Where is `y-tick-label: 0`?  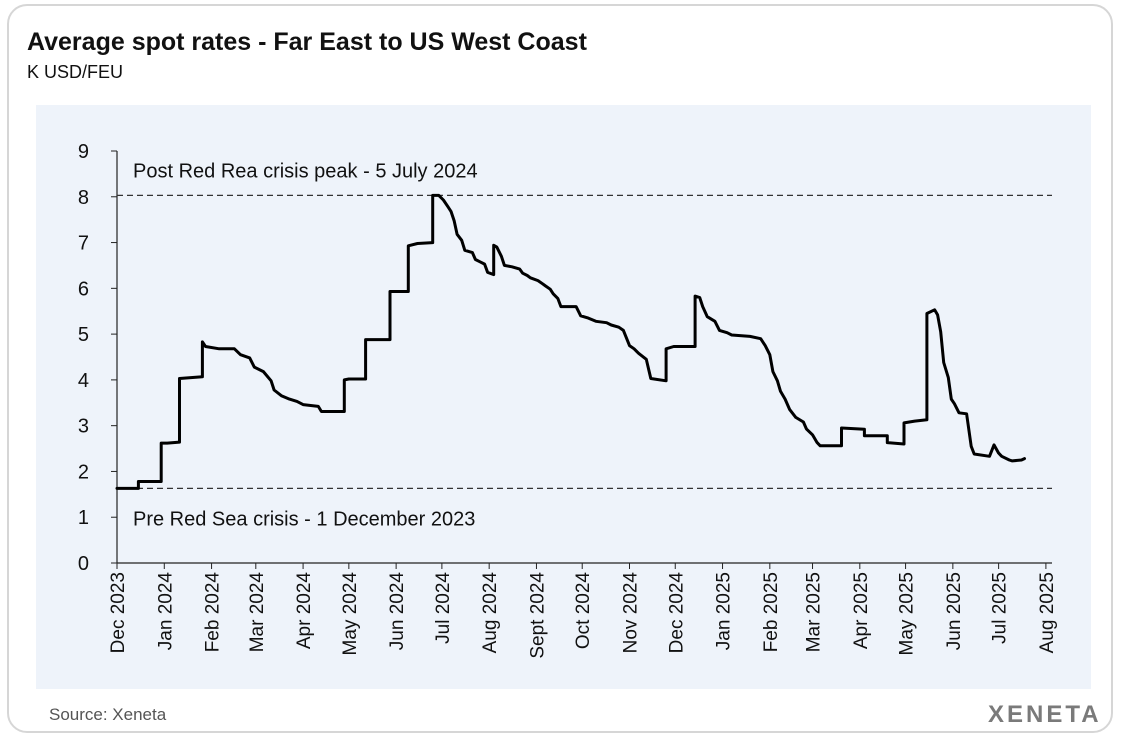 y-tick-label: 0 is located at coordinates (83, 564).